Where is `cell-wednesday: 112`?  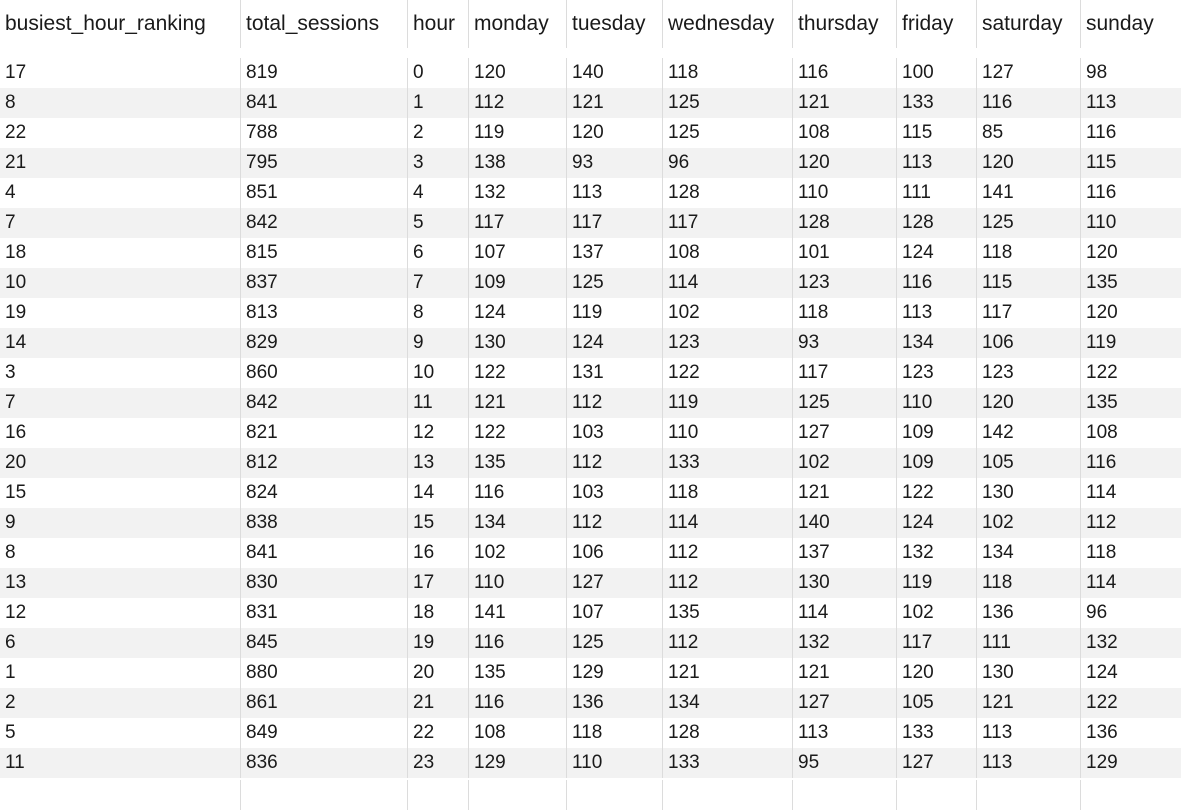 cell-wednesday: 112 is located at coordinates (727, 553).